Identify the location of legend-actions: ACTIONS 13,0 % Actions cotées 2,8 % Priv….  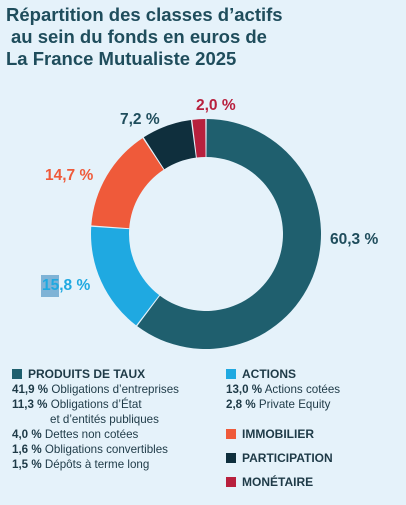
(283, 389).